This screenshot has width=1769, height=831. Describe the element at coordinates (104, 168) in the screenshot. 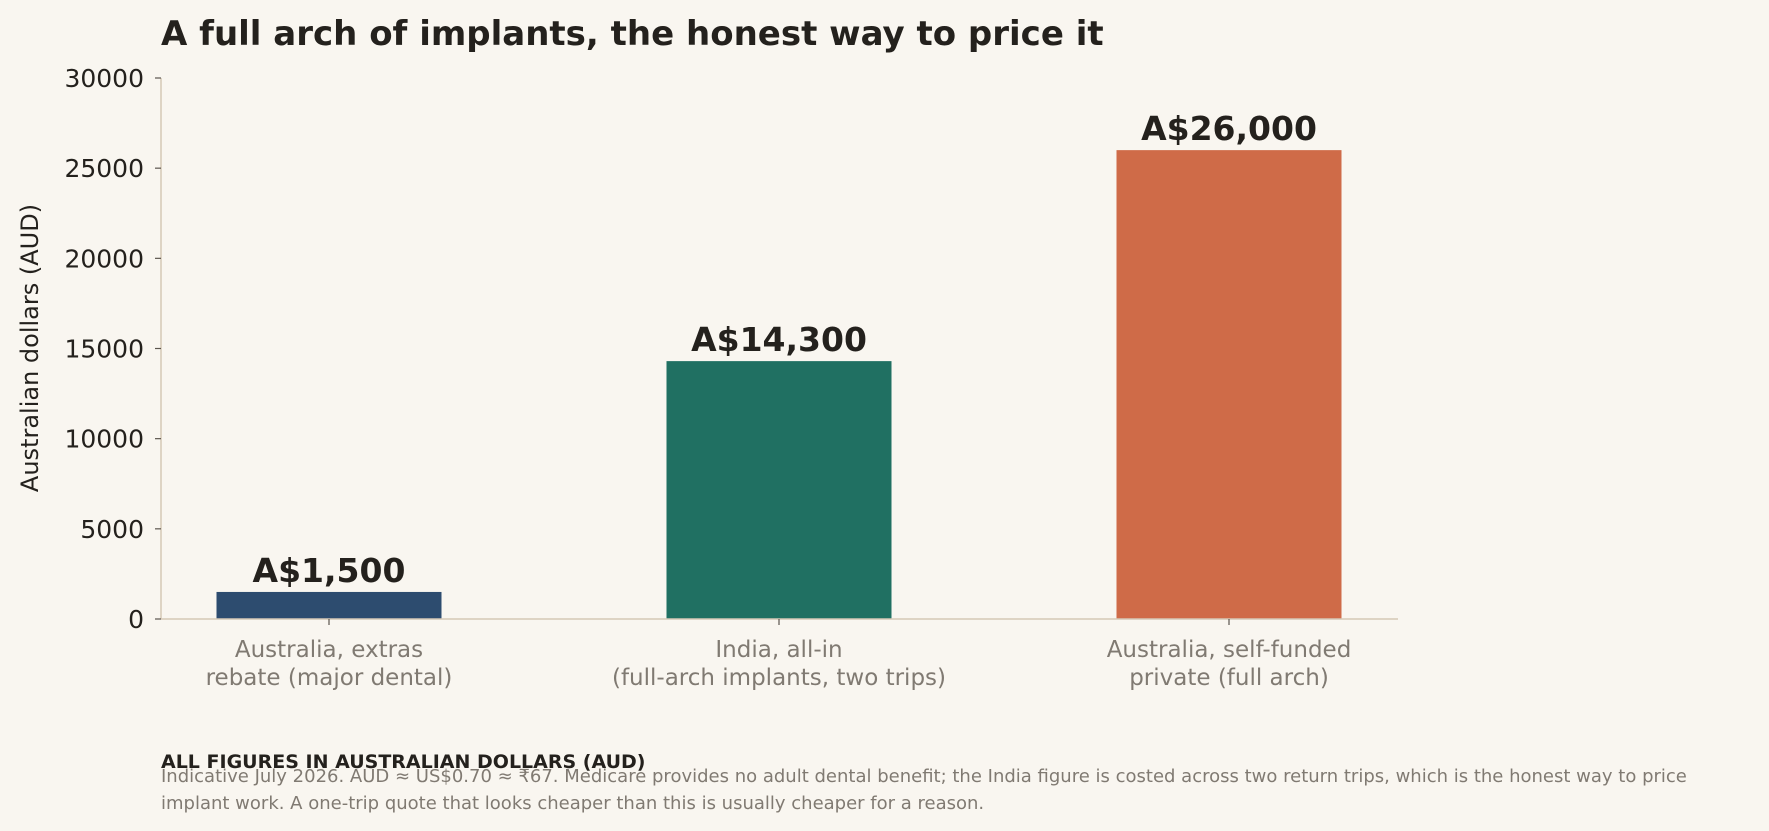

I see `y-tick-label: 25000` at that location.